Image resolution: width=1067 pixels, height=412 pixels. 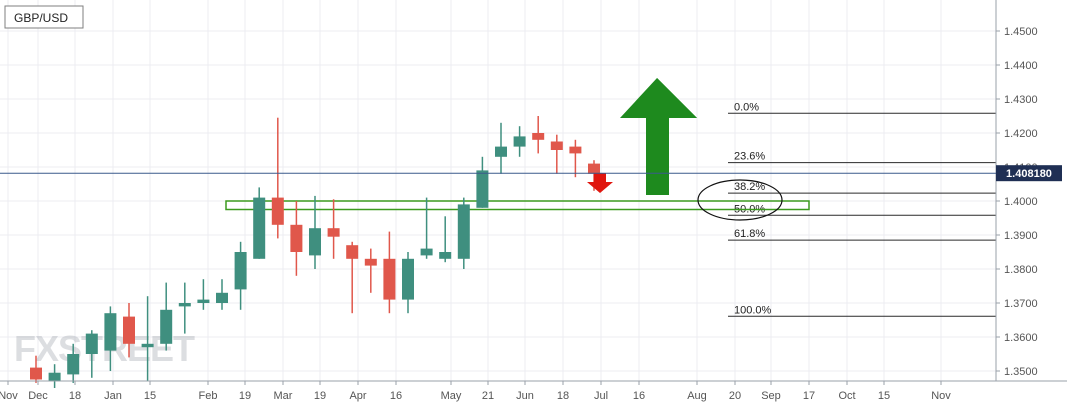 I want to click on y-tick-label: 1.3700, so click(x=1021, y=304).